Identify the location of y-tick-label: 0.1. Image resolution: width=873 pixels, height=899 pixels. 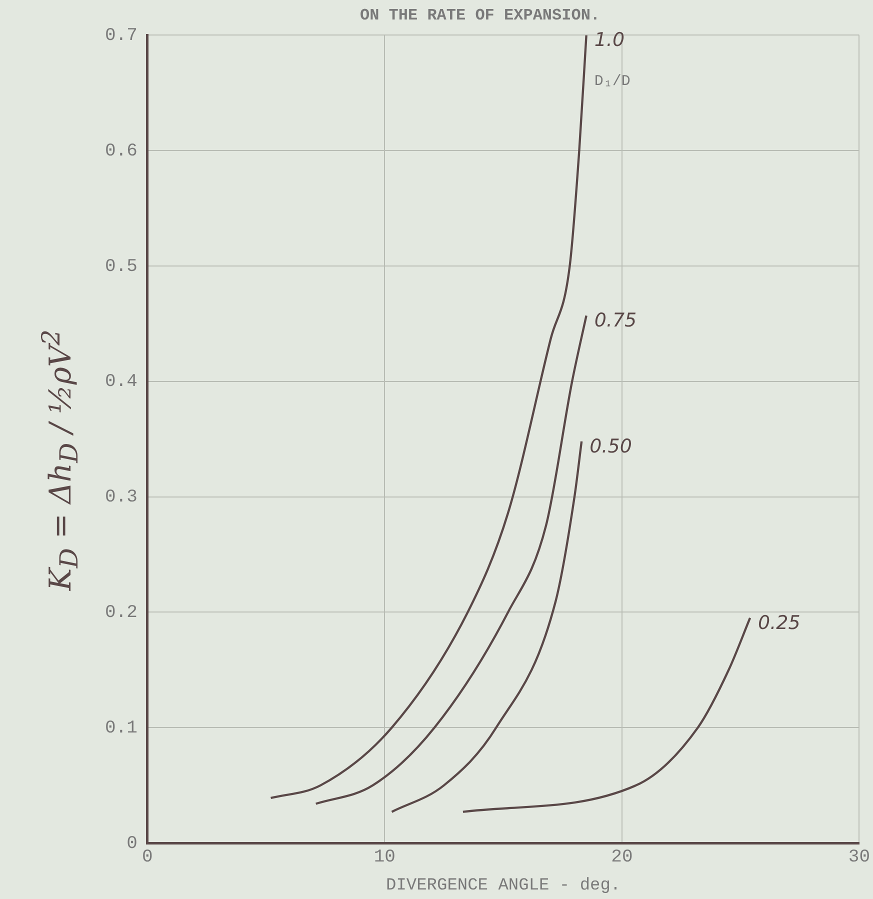
(121, 728).